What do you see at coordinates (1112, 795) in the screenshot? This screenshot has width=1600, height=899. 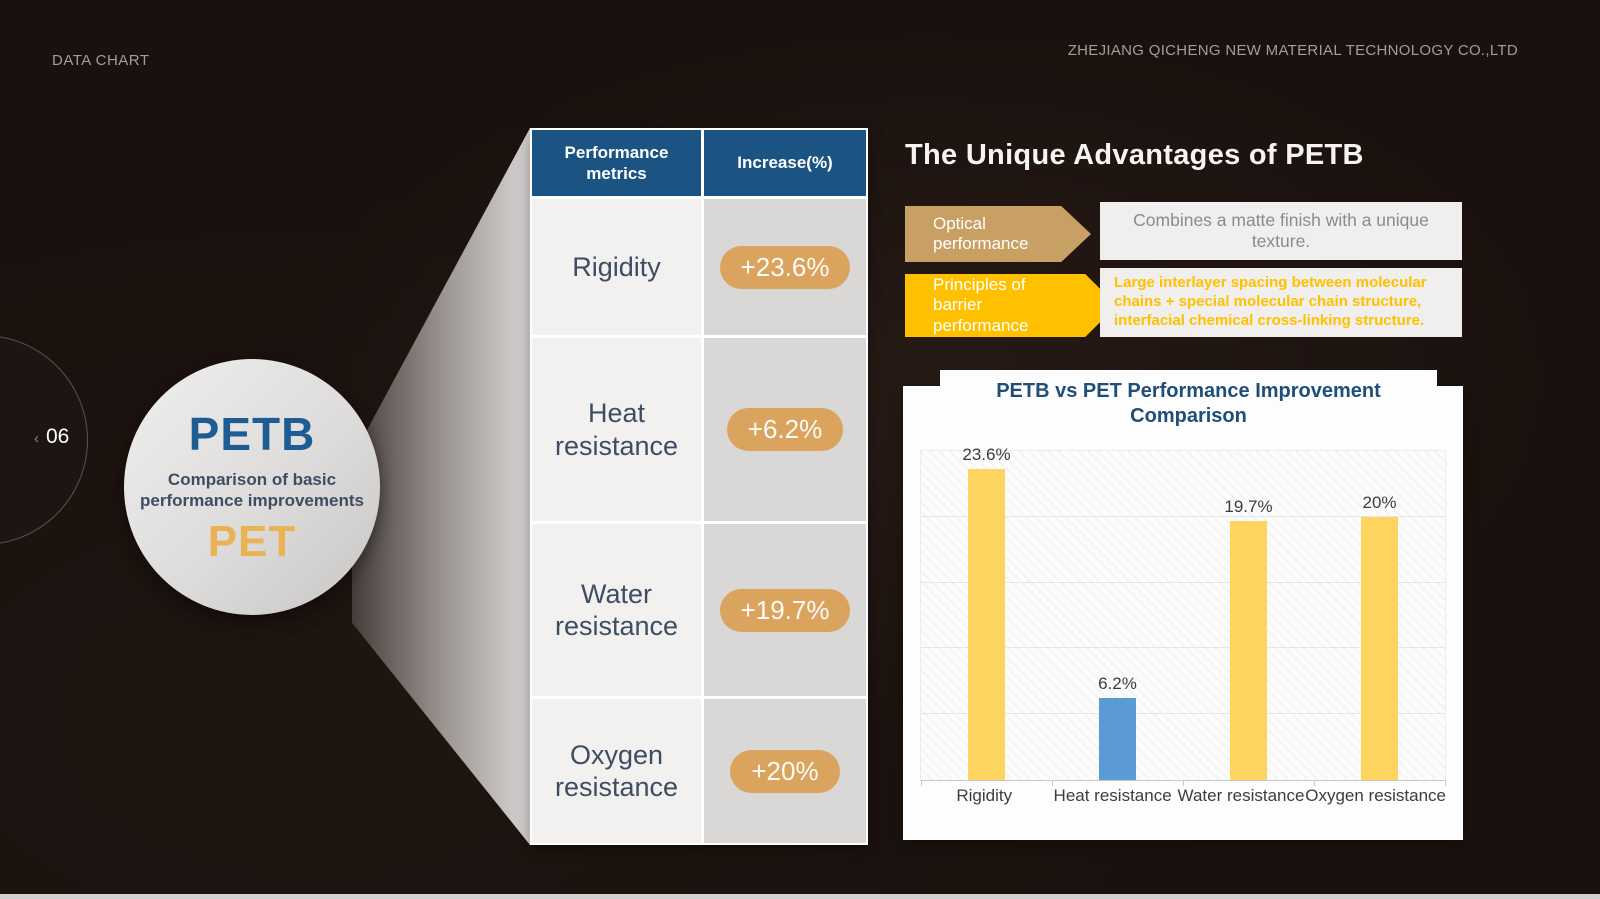 I see `x-axis-label: Heat resistance` at bounding box center [1112, 795].